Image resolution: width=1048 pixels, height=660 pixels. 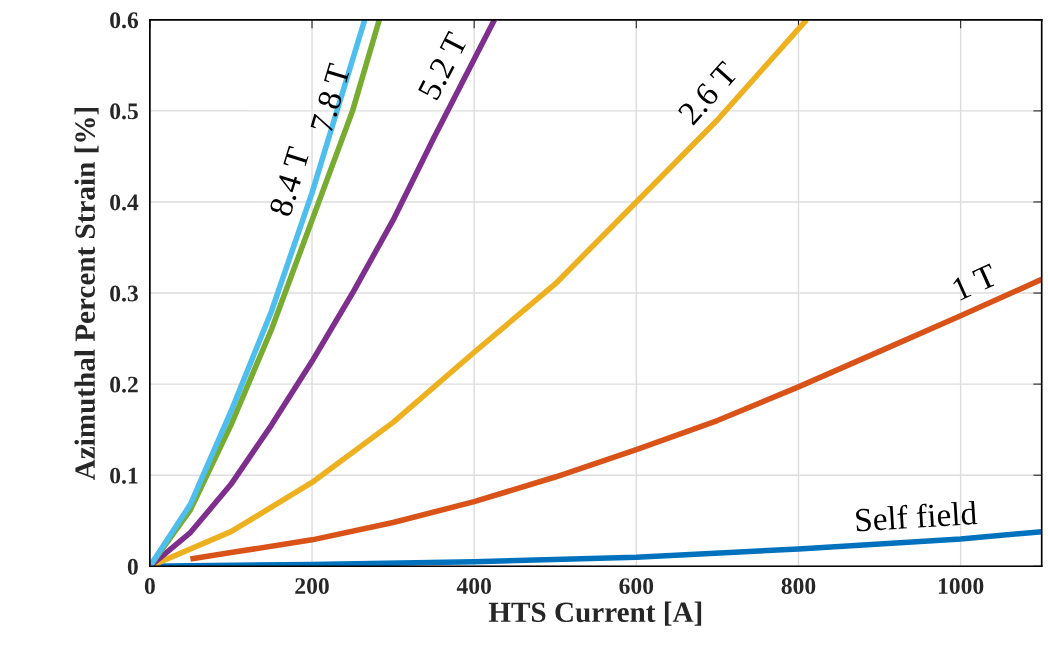 What do you see at coordinates (124, 293) in the screenshot?
I see `y-tick-label: 0.3` at bounding box center [124, 293].